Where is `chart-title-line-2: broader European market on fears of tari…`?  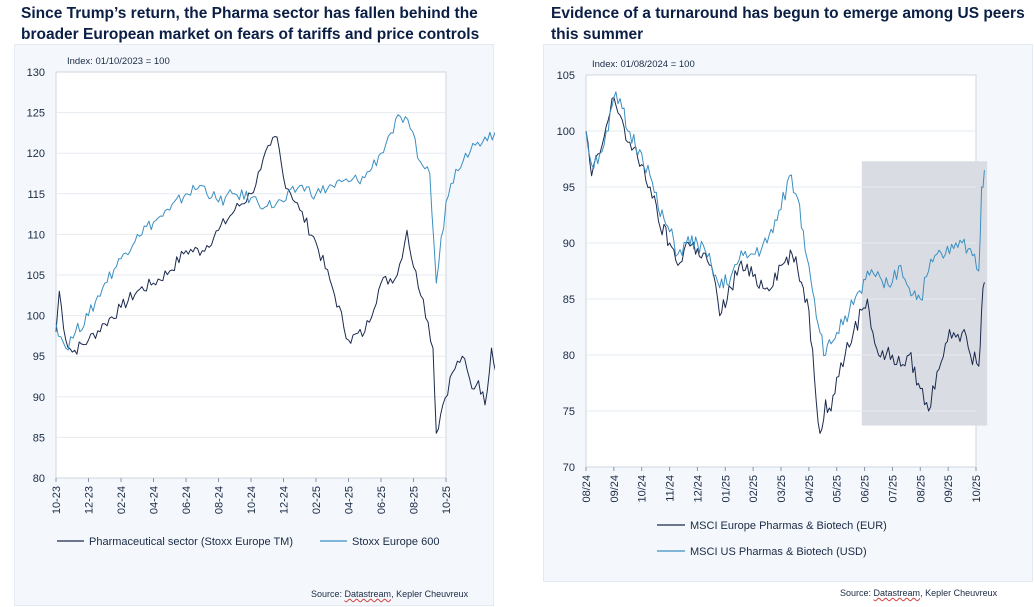
chart-title-line-2: broader European market on fears of tari… is located at coordinates (250, 34).